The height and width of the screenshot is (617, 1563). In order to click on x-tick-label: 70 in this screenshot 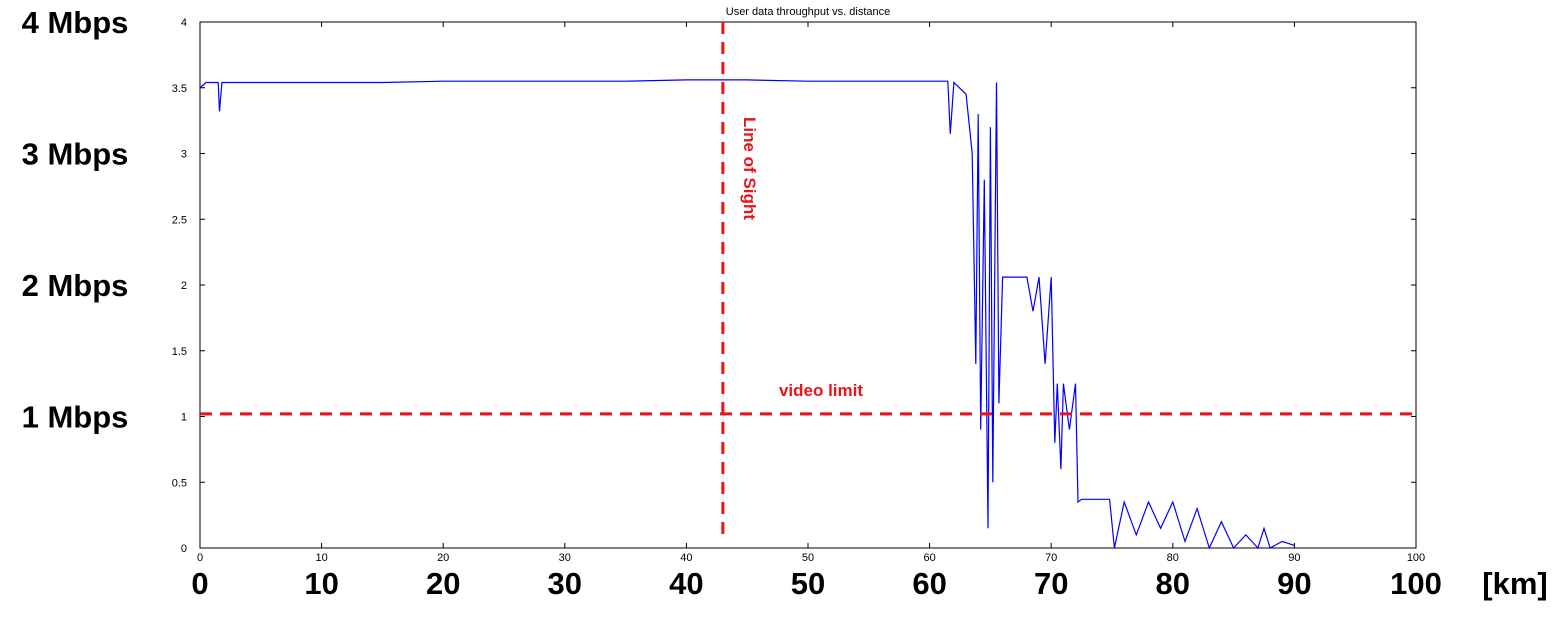, I will do `click(1051, 558)`.